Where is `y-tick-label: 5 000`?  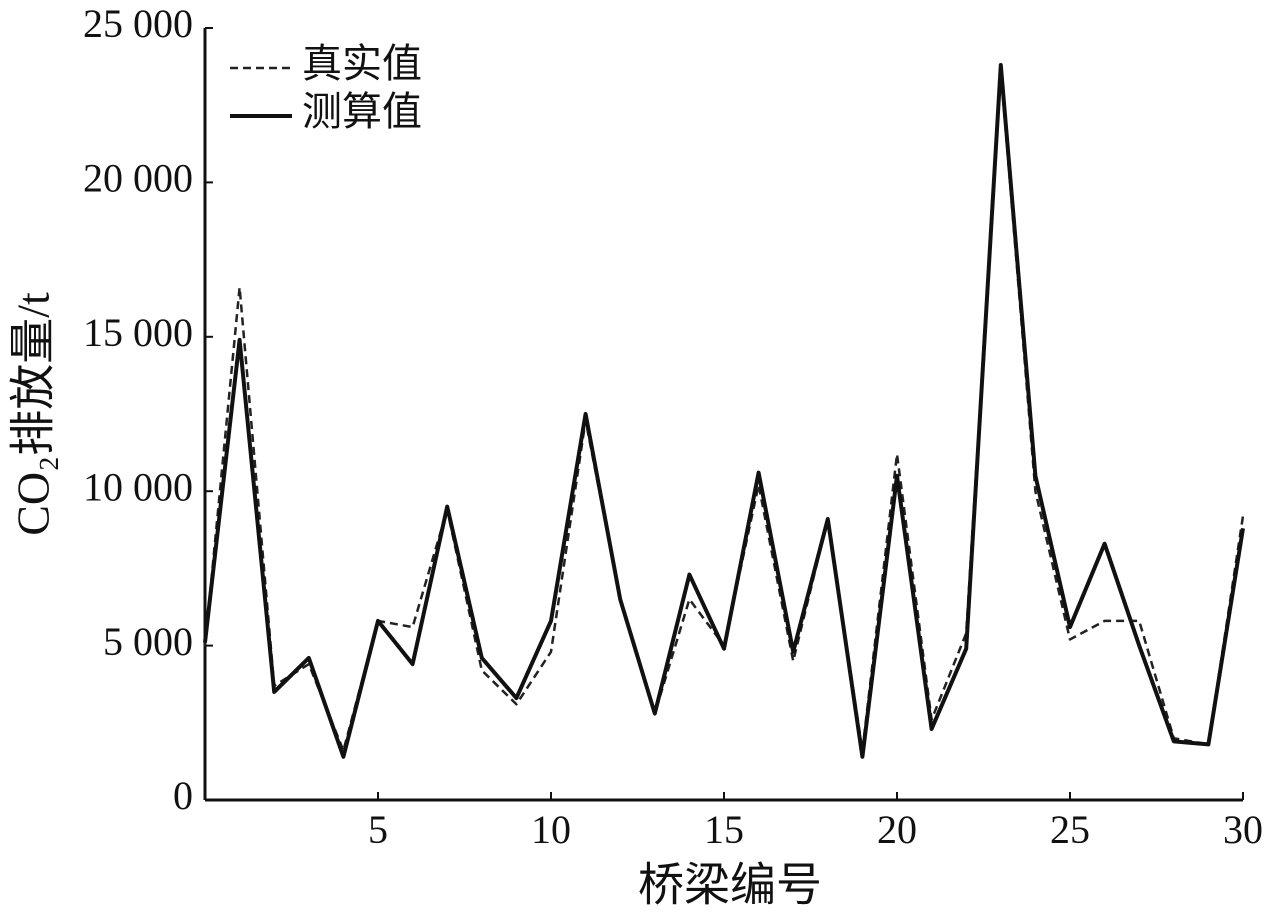 y-tick-label: 5 000 is located at coordinates (148, 641).